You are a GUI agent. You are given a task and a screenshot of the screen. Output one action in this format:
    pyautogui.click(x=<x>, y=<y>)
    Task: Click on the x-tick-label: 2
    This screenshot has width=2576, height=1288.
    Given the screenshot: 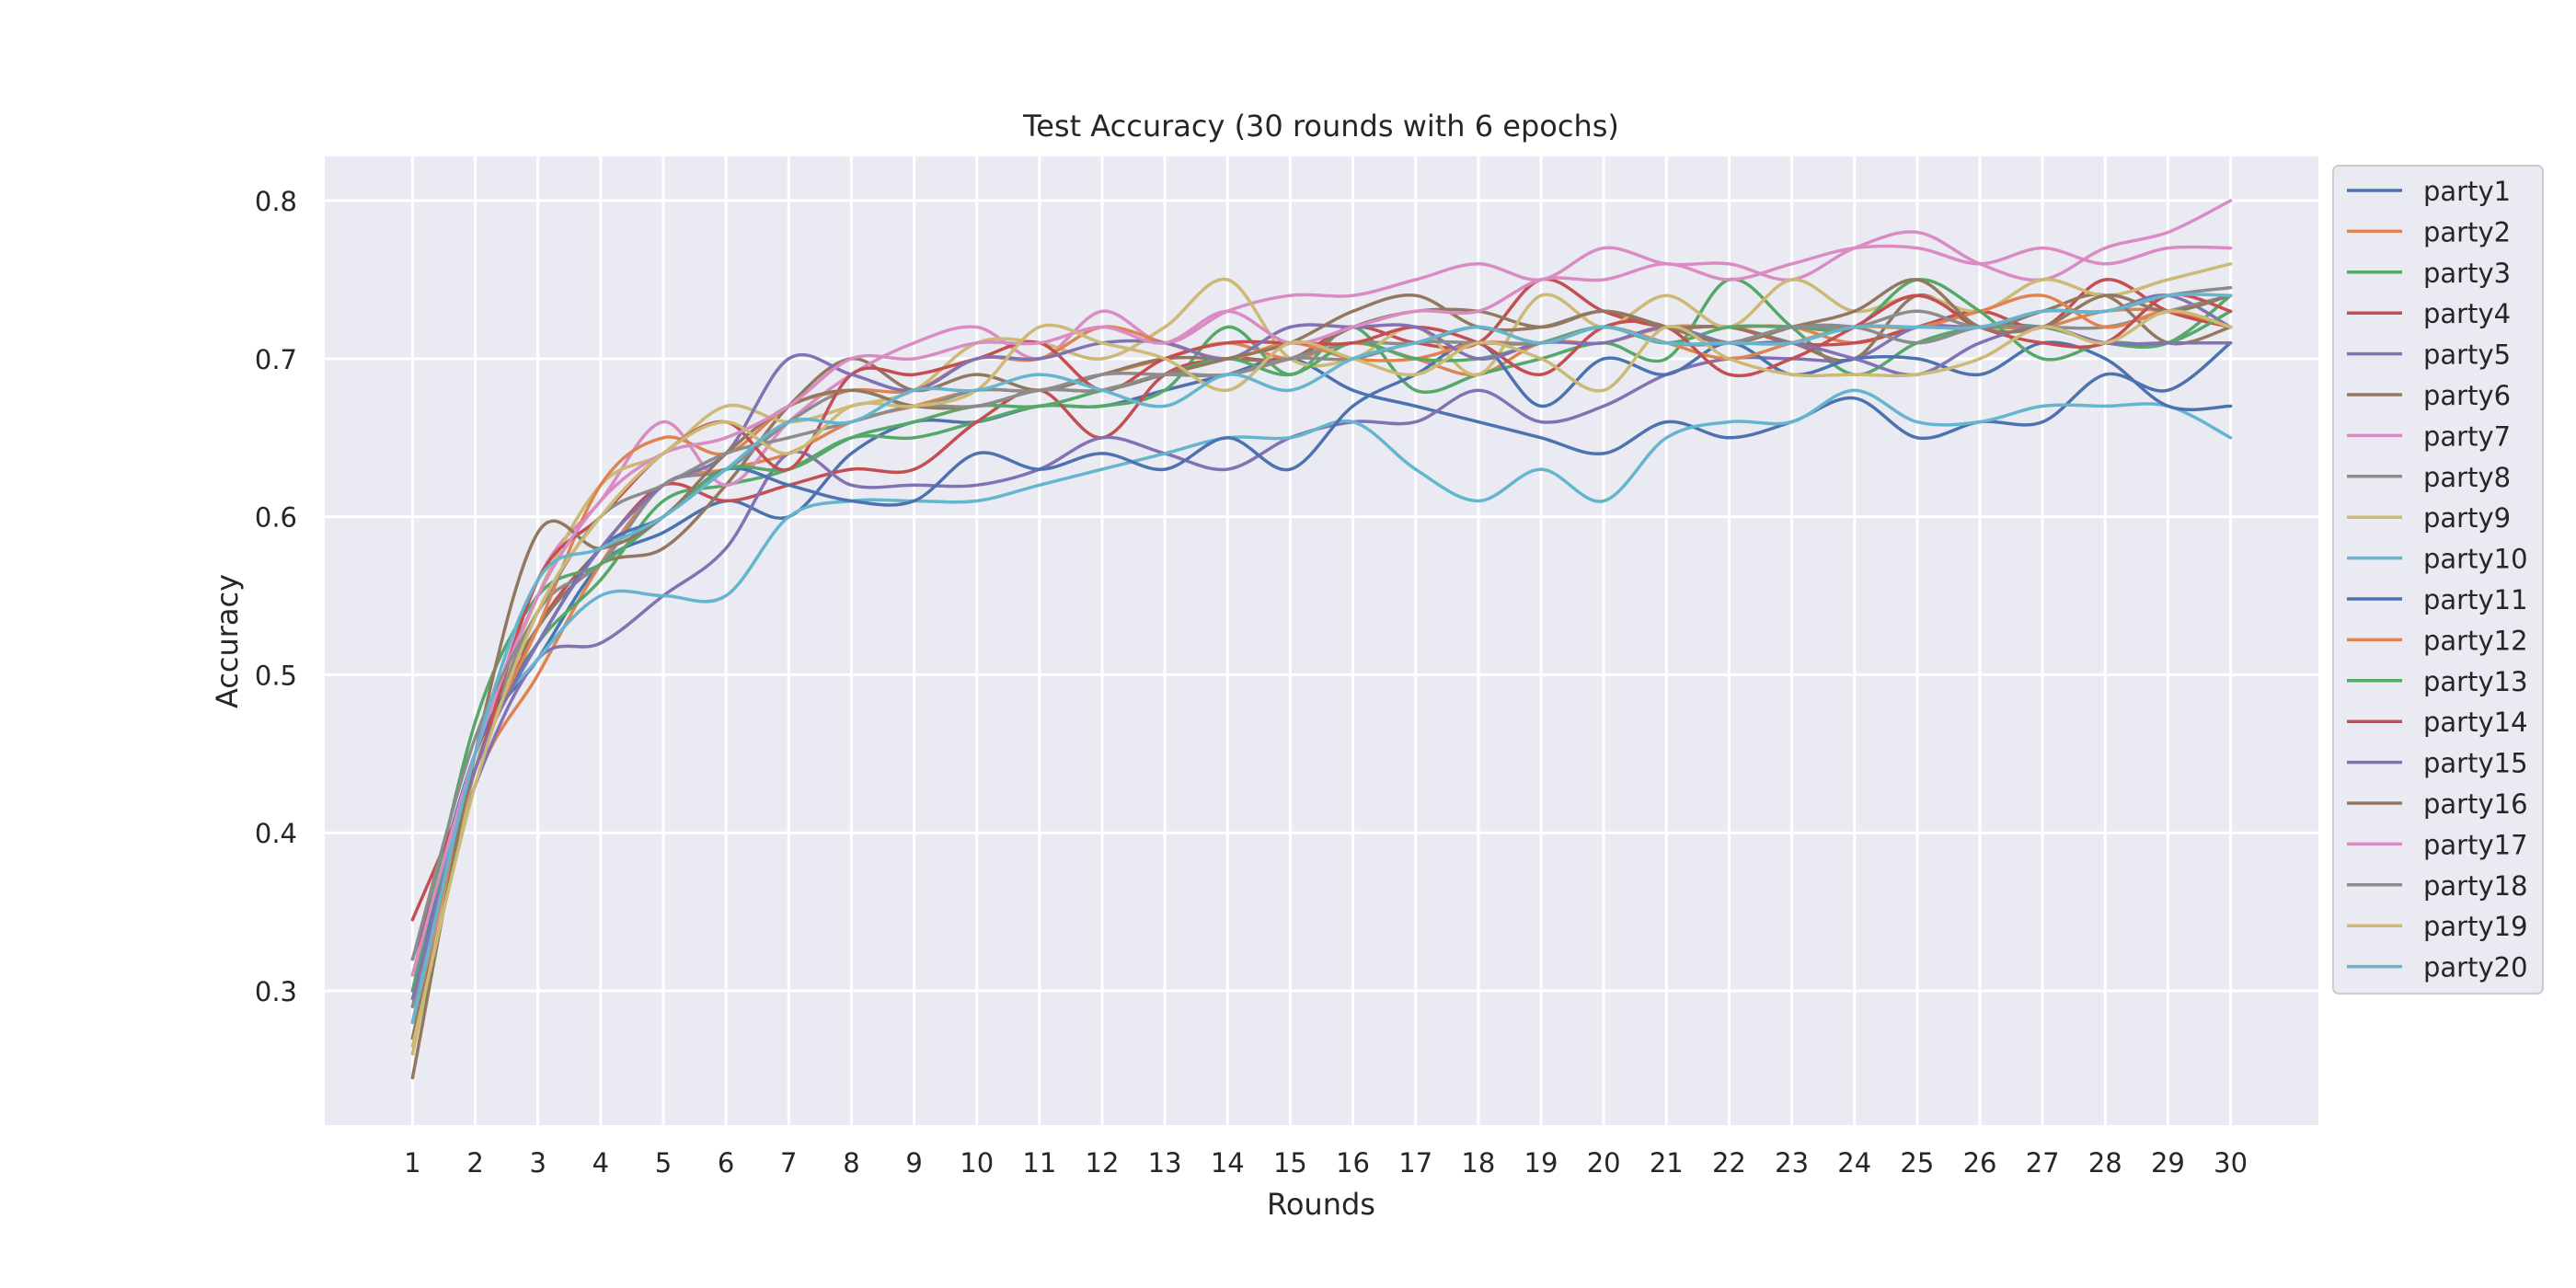 What is the action you would take?
    pyautogui.click(x=474, y=1163)
    